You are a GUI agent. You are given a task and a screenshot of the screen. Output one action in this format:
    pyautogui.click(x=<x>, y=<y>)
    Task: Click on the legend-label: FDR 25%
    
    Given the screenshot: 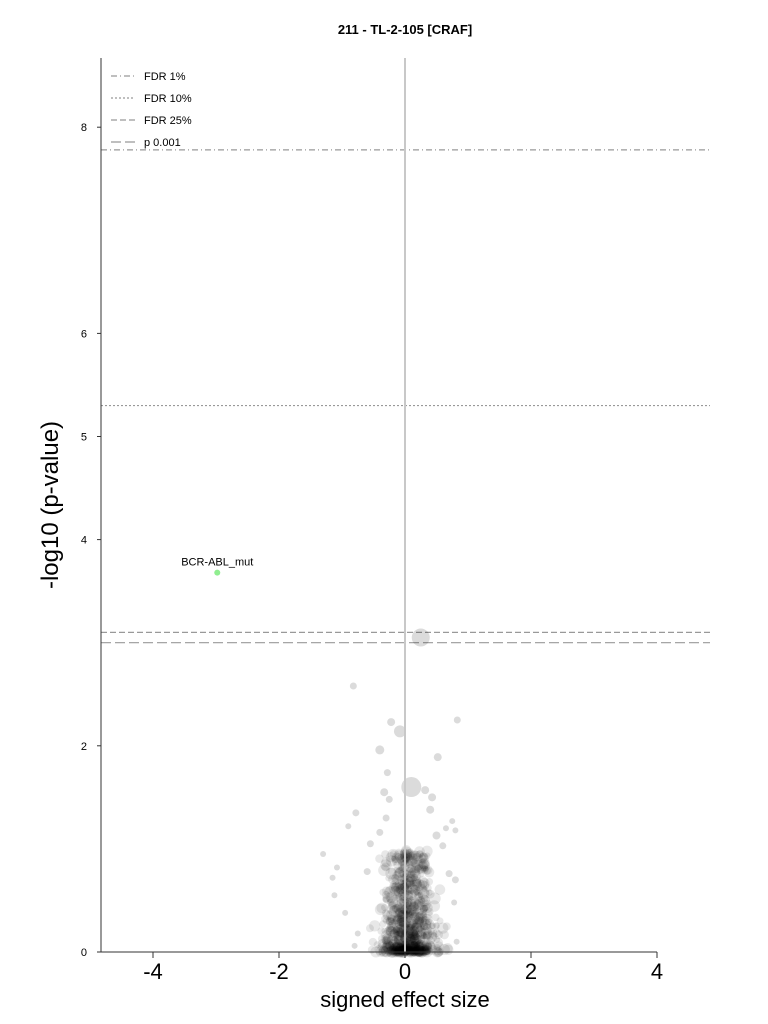 What is the action you would take?
    pyautogui.click(x=168, y=121)
    